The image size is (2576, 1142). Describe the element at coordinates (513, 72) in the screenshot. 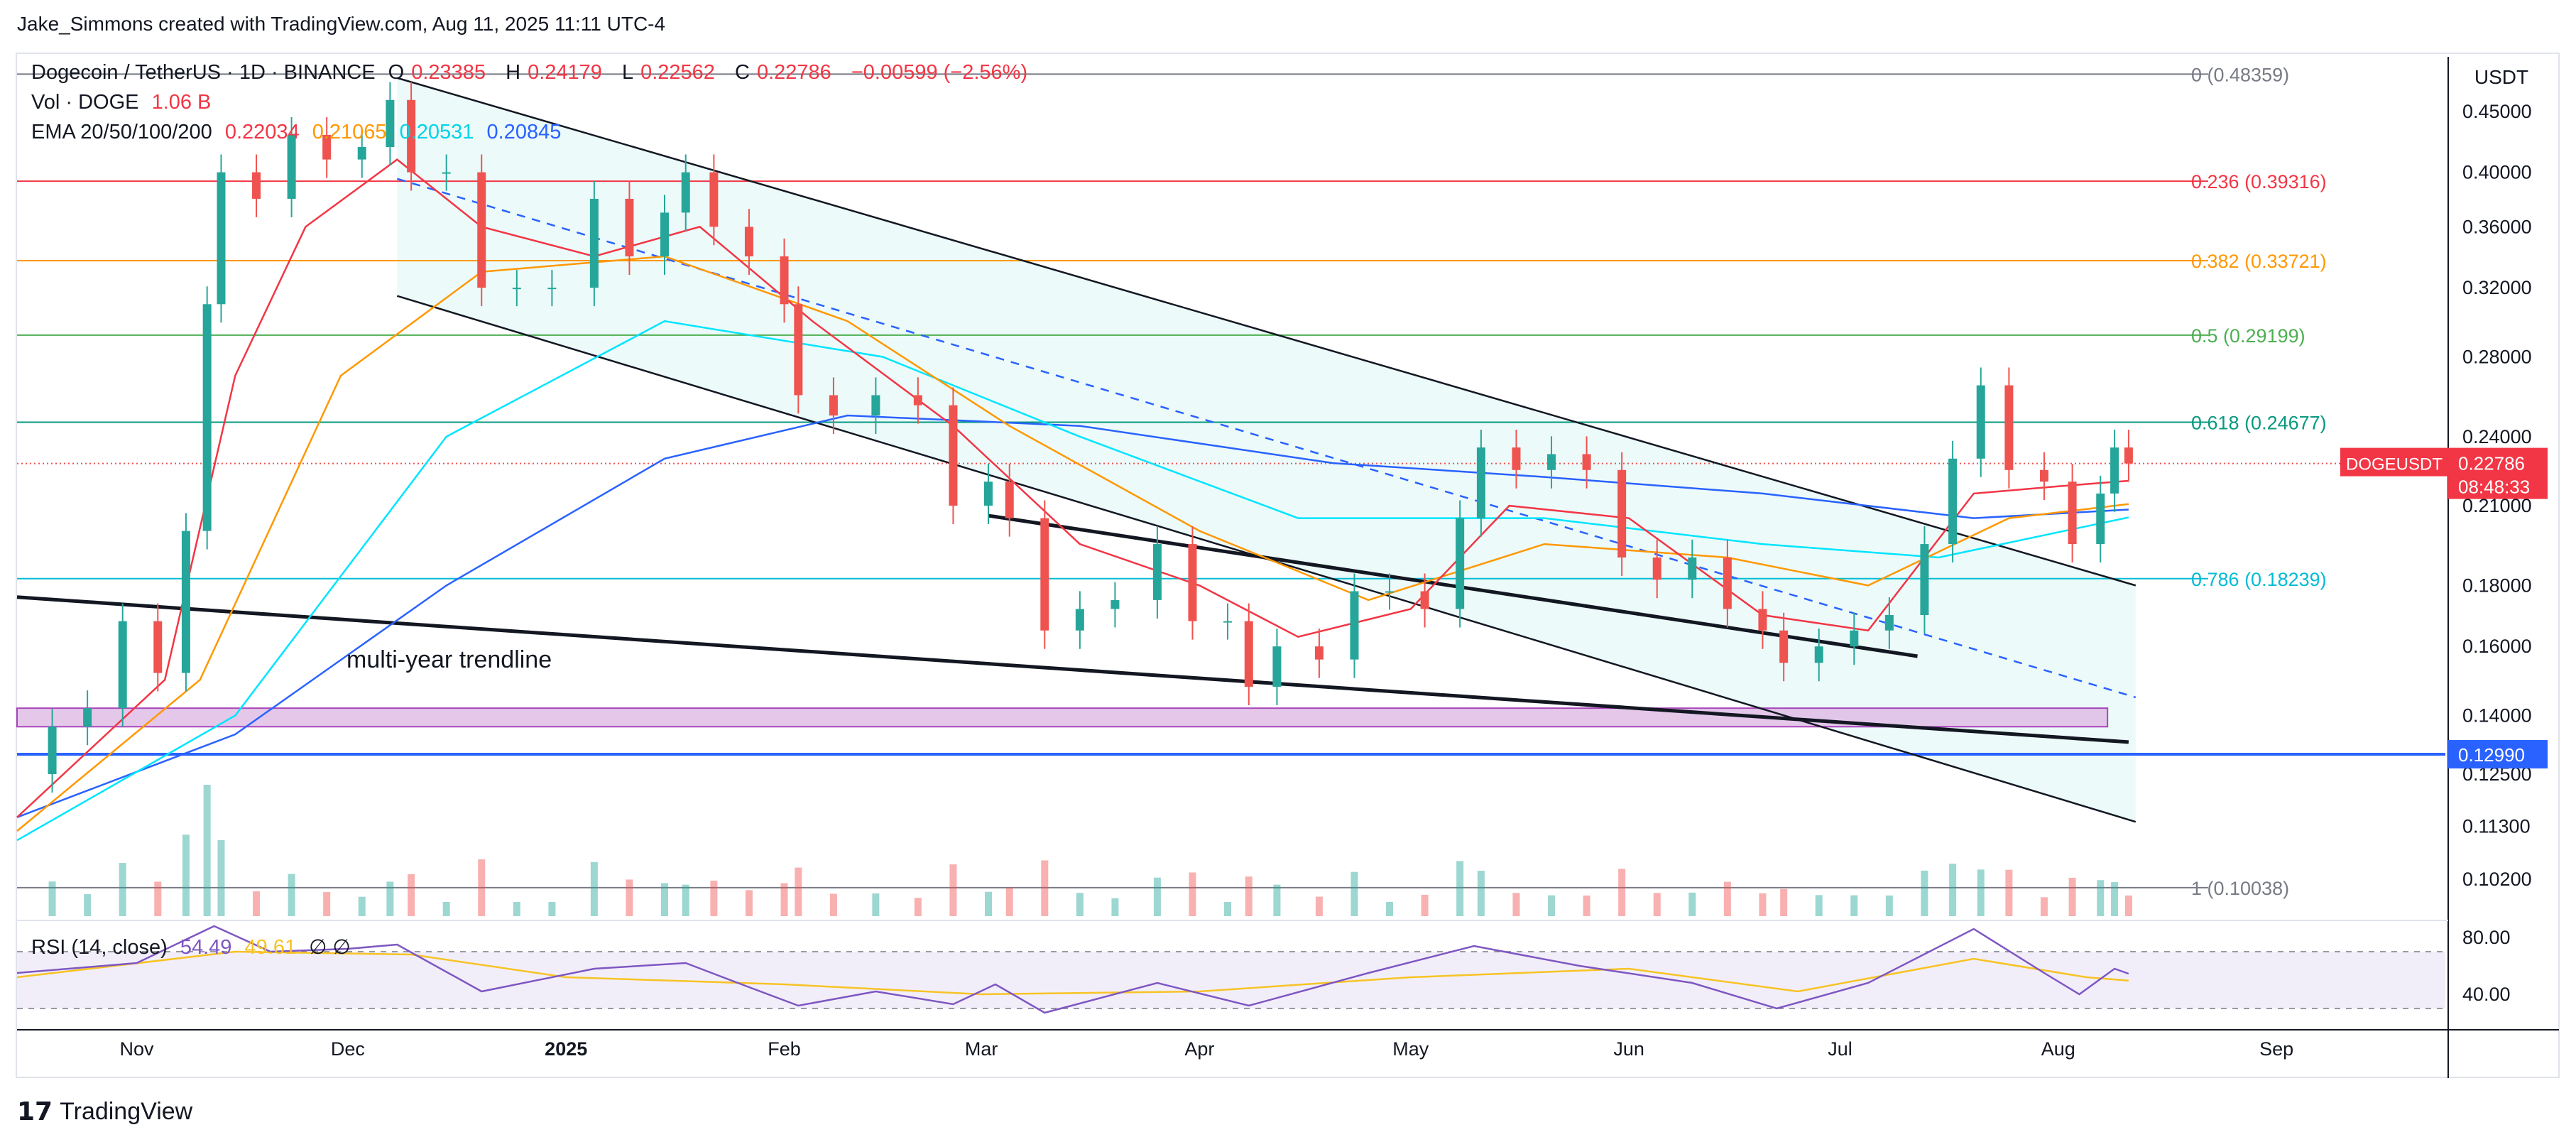

I see `legend-high-label: H` at that location.